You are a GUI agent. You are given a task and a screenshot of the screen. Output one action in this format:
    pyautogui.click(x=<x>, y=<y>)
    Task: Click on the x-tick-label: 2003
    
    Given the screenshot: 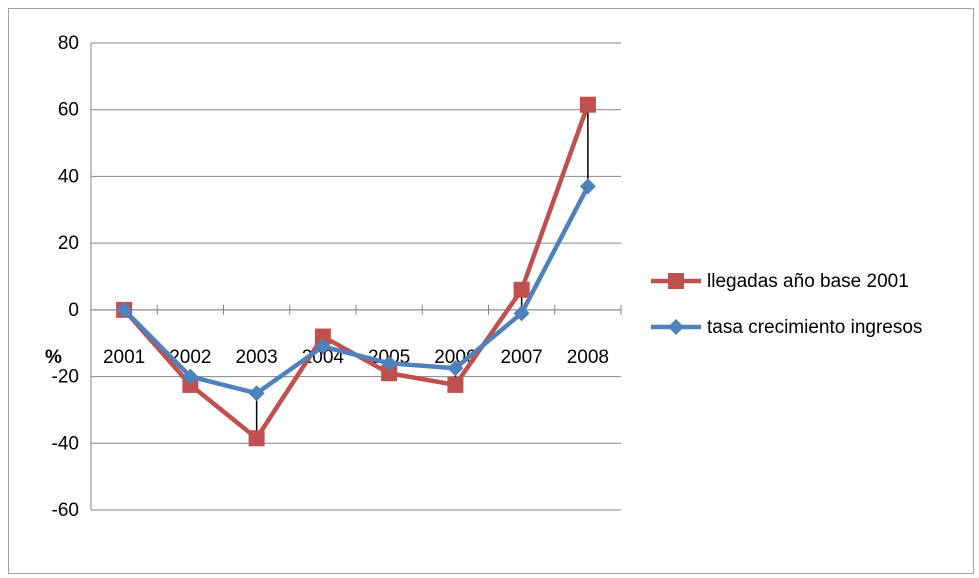 What is the action you would take?
    pyautogui.click(x=256, y=357)
    